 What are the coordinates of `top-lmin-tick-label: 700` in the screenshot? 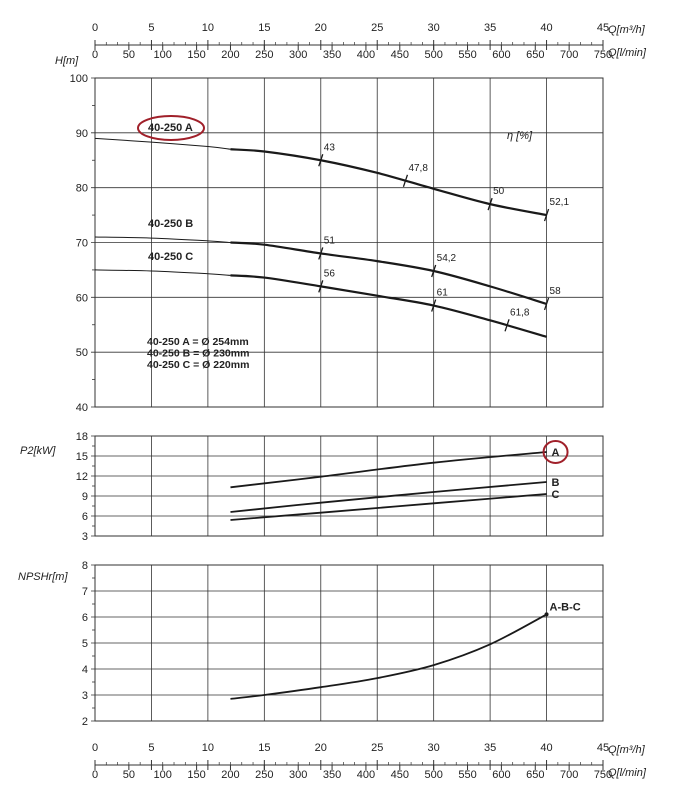 It's located at (569, 55).